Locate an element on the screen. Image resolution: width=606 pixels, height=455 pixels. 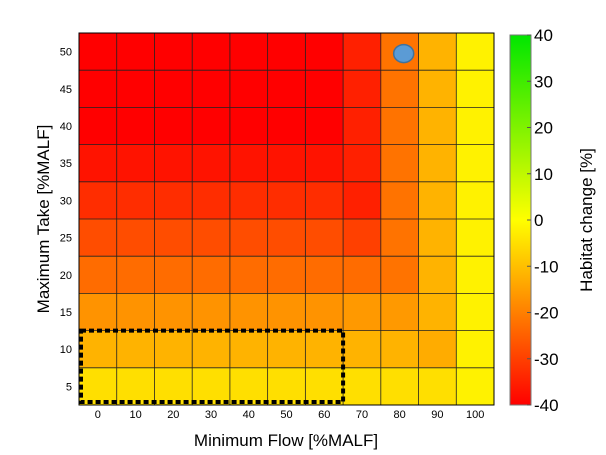
y-tick-label: 10 is located at coordinates (66, 350).